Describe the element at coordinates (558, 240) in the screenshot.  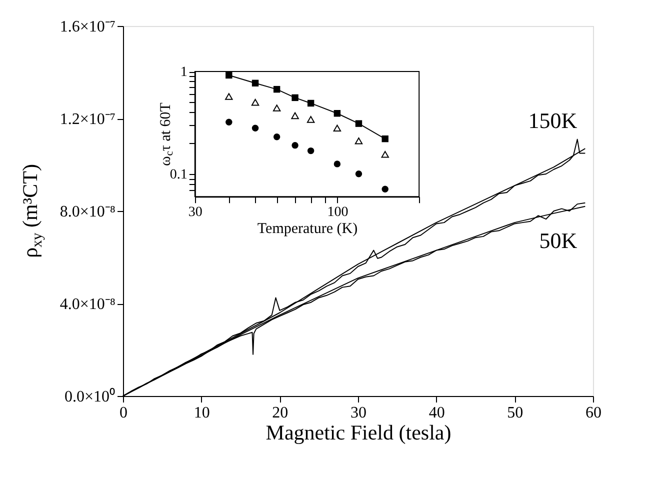
I see `series-label: 50K` at that location.